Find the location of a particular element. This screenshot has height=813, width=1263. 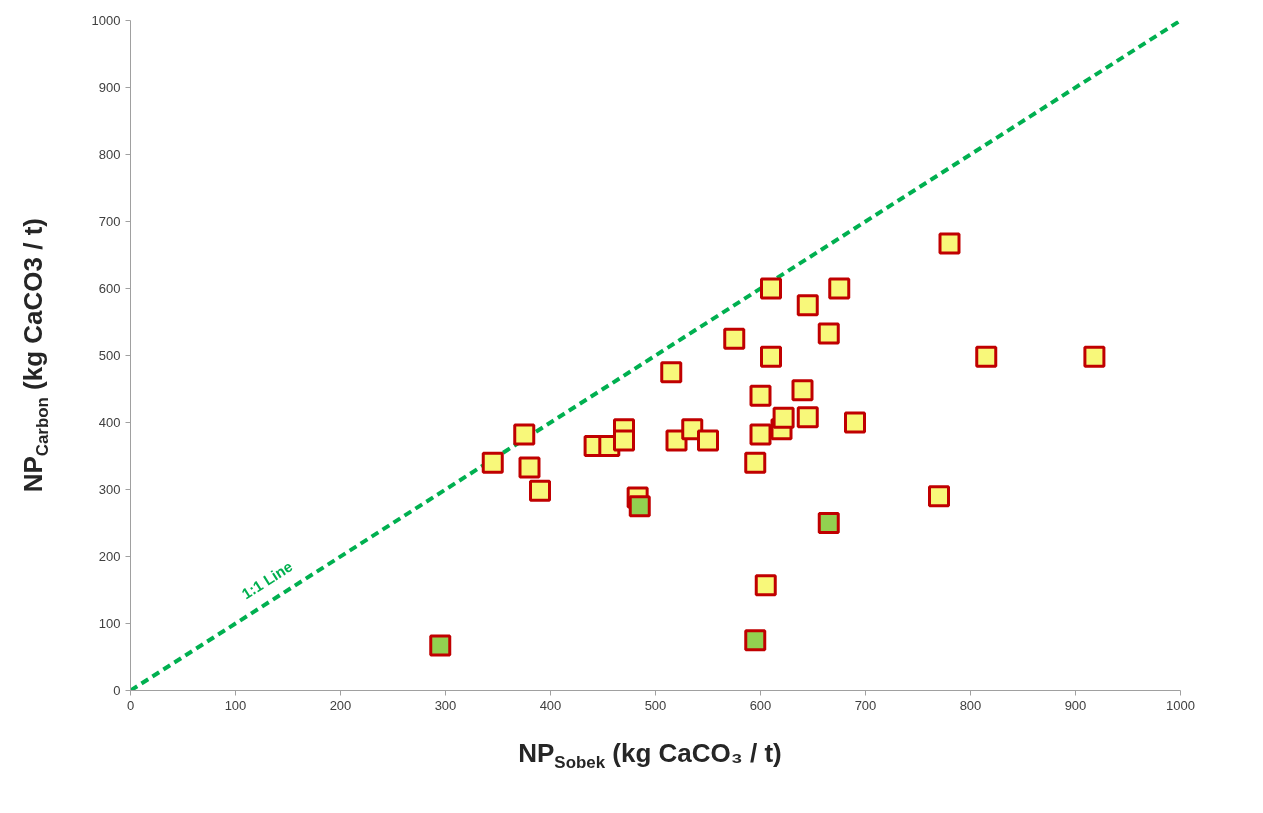

x-tick-label: 800 is located at coordinates (970, 705).